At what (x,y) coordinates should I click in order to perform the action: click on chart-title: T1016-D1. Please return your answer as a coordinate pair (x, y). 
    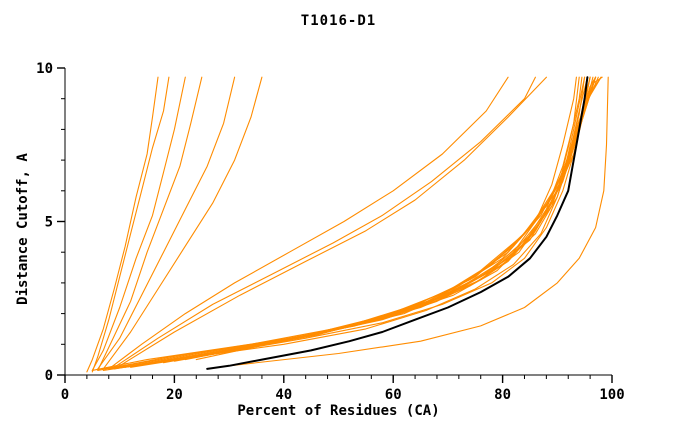
    Looking at the image, I should click on (338, 21).